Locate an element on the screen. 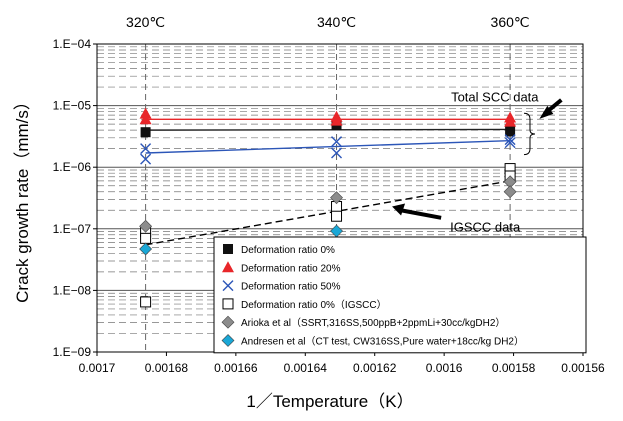  x-tick-label: 0.00158 is located at coordinates (514, 368).